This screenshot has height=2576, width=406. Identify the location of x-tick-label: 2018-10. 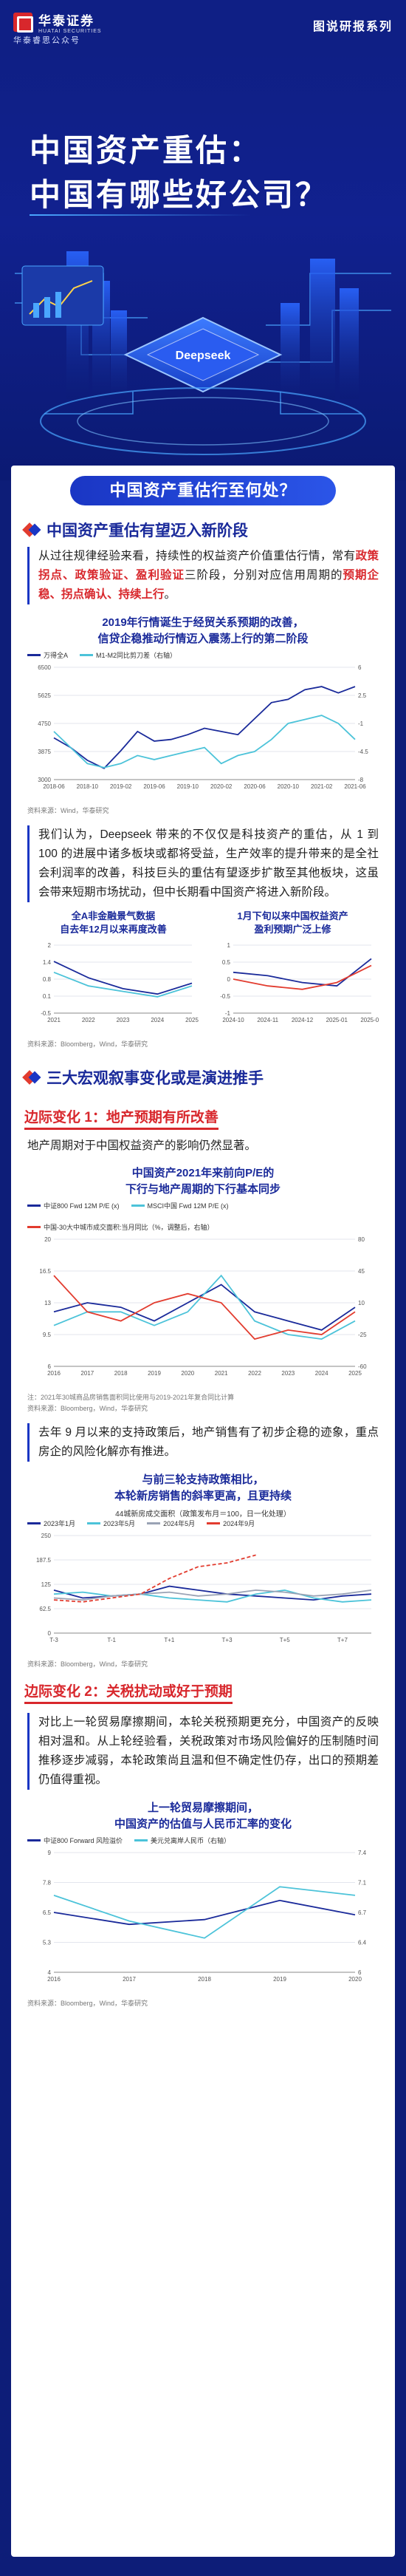
(88, 786).